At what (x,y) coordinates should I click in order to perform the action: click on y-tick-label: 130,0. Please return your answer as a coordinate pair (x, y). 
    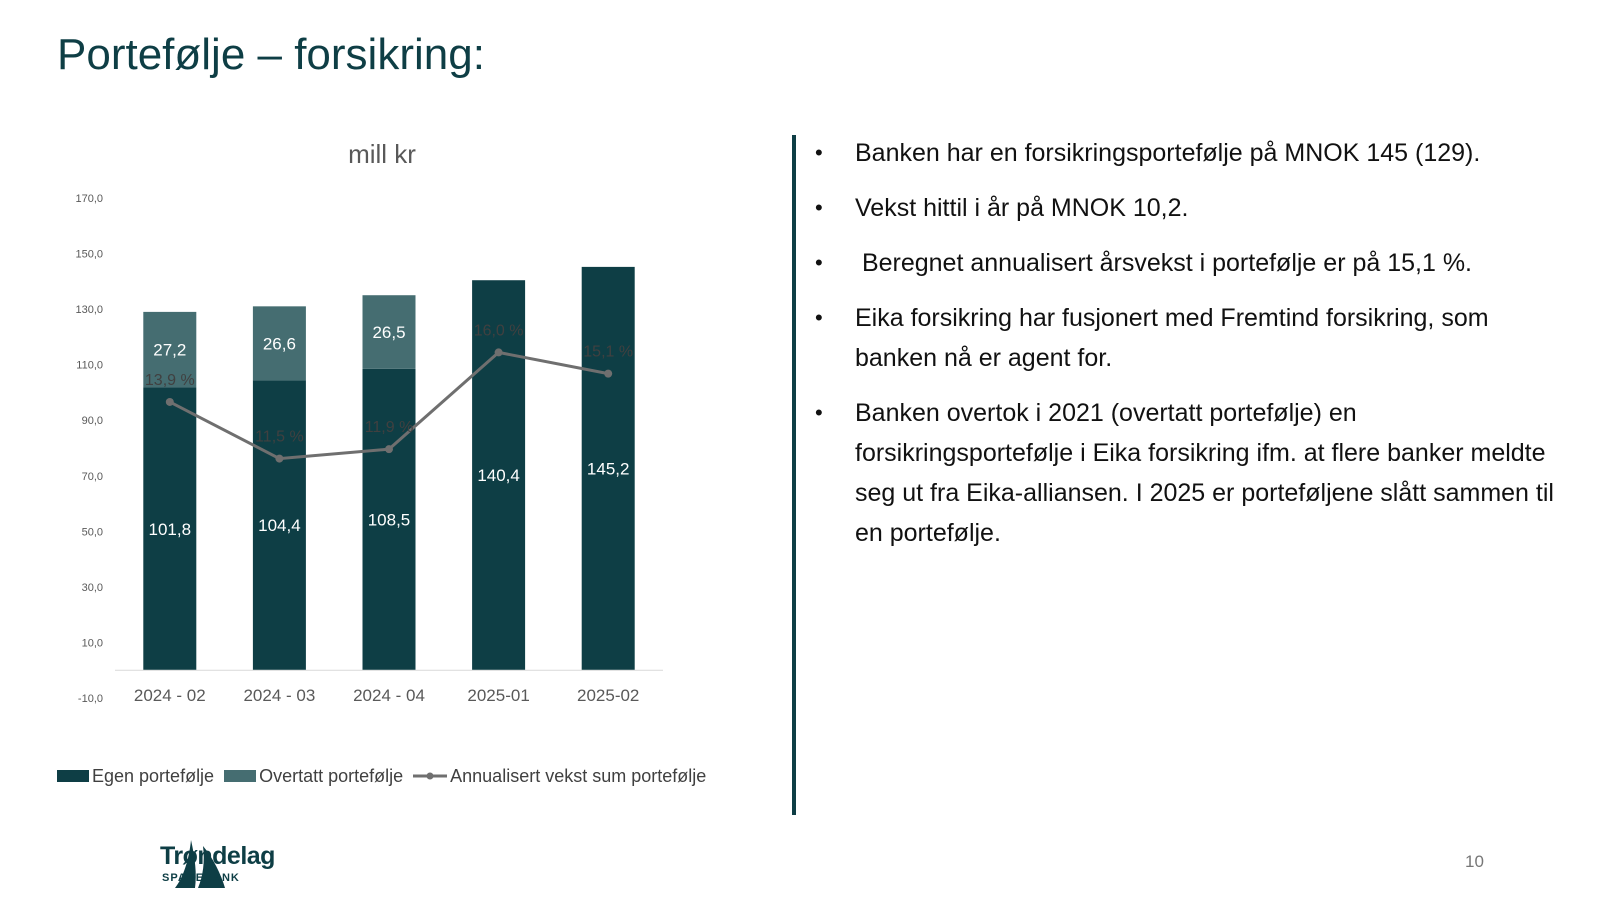
    Looking at the image, I should click on (89, 310).